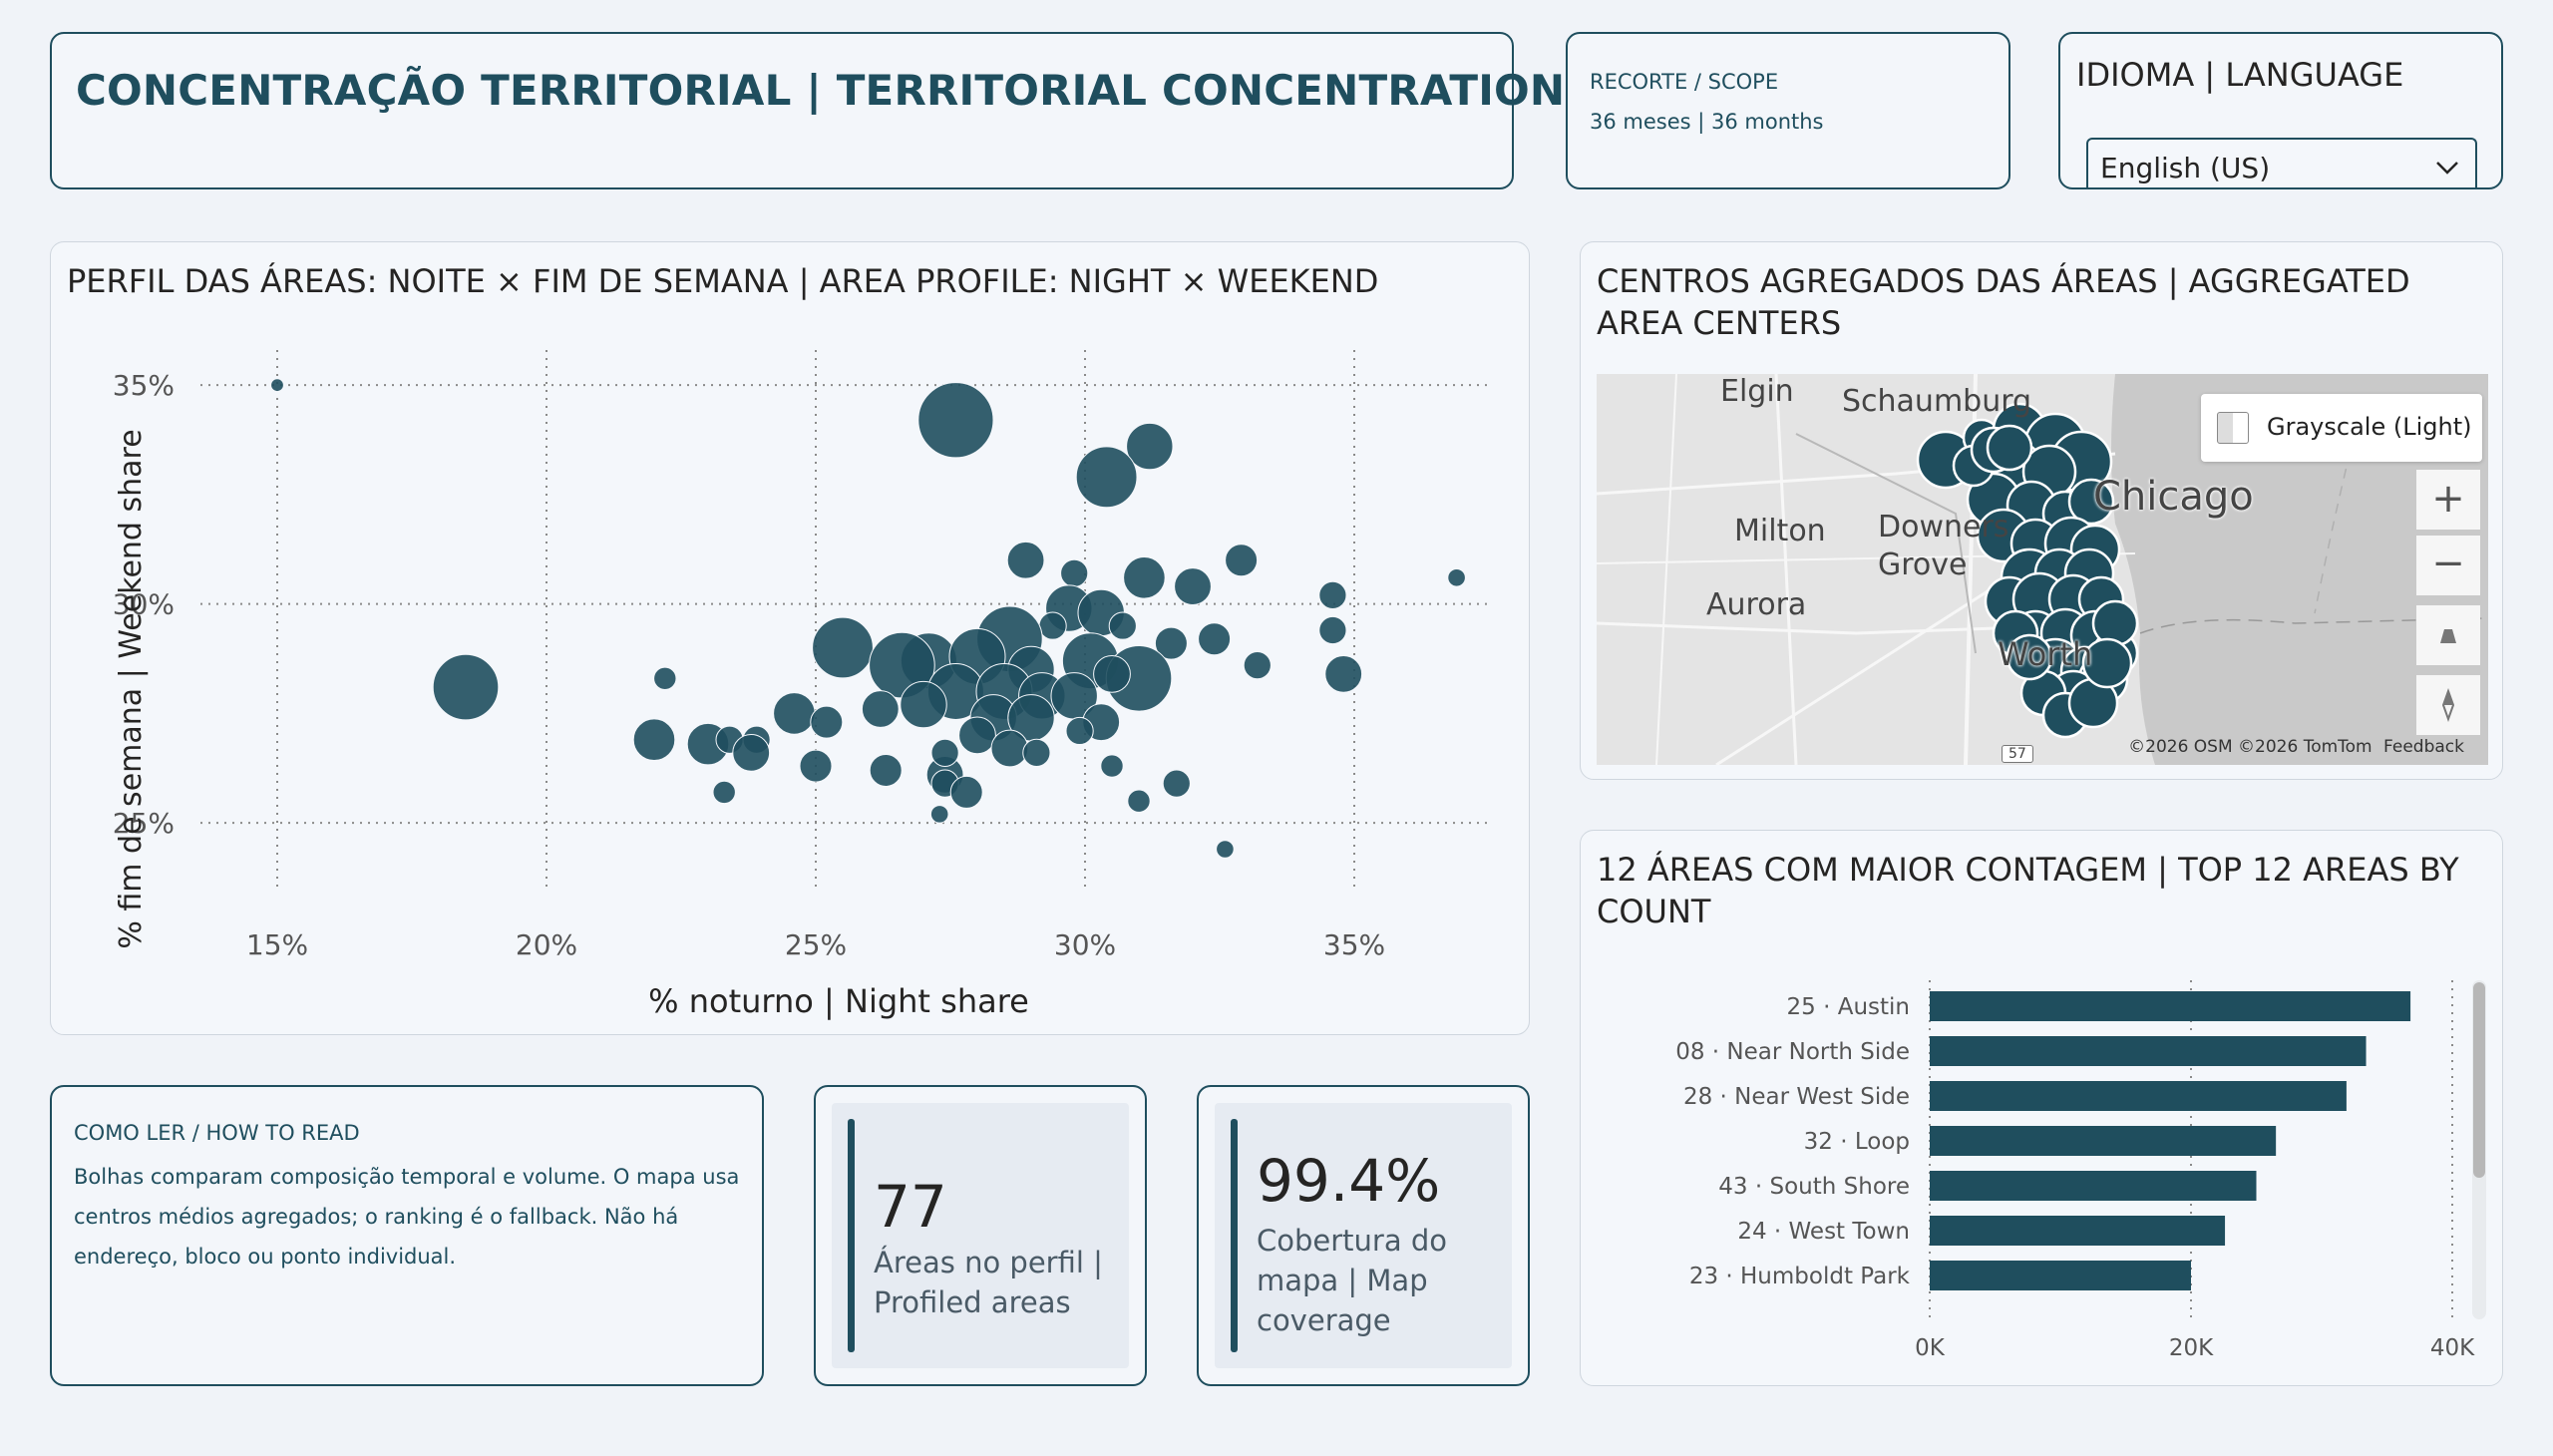 The image size is (2553, 1456). Describe the element at coordinates (2423, 747) in the screenshot. I see `map-feedback-link: Feedback` at that location.